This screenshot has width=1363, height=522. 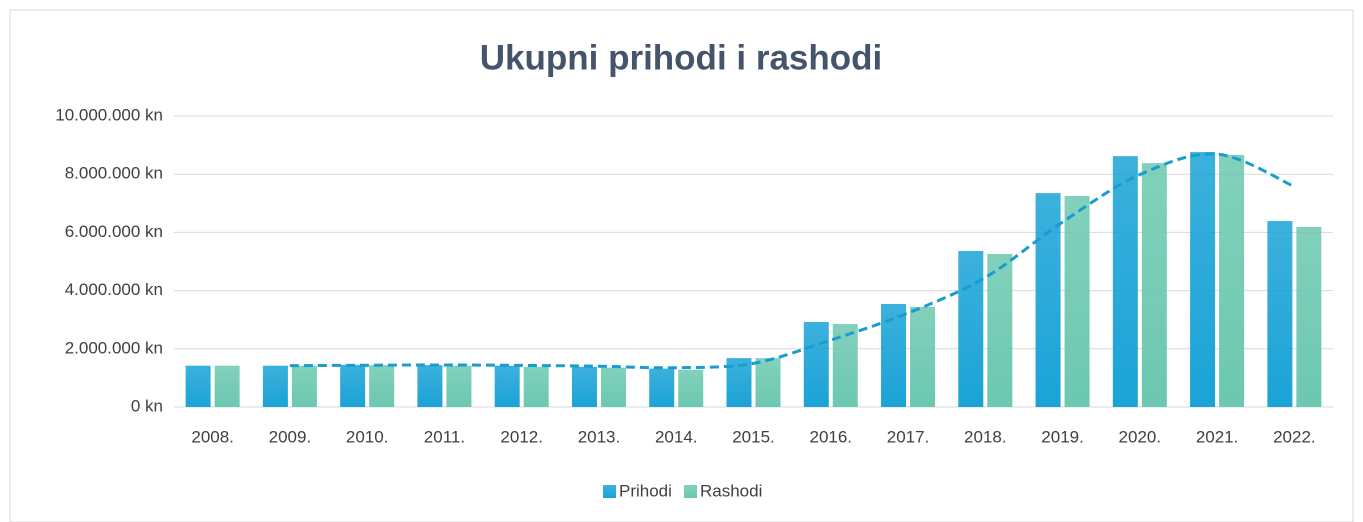 I want to click on x-tick-label: 2020., so click(x=1140, y=436).